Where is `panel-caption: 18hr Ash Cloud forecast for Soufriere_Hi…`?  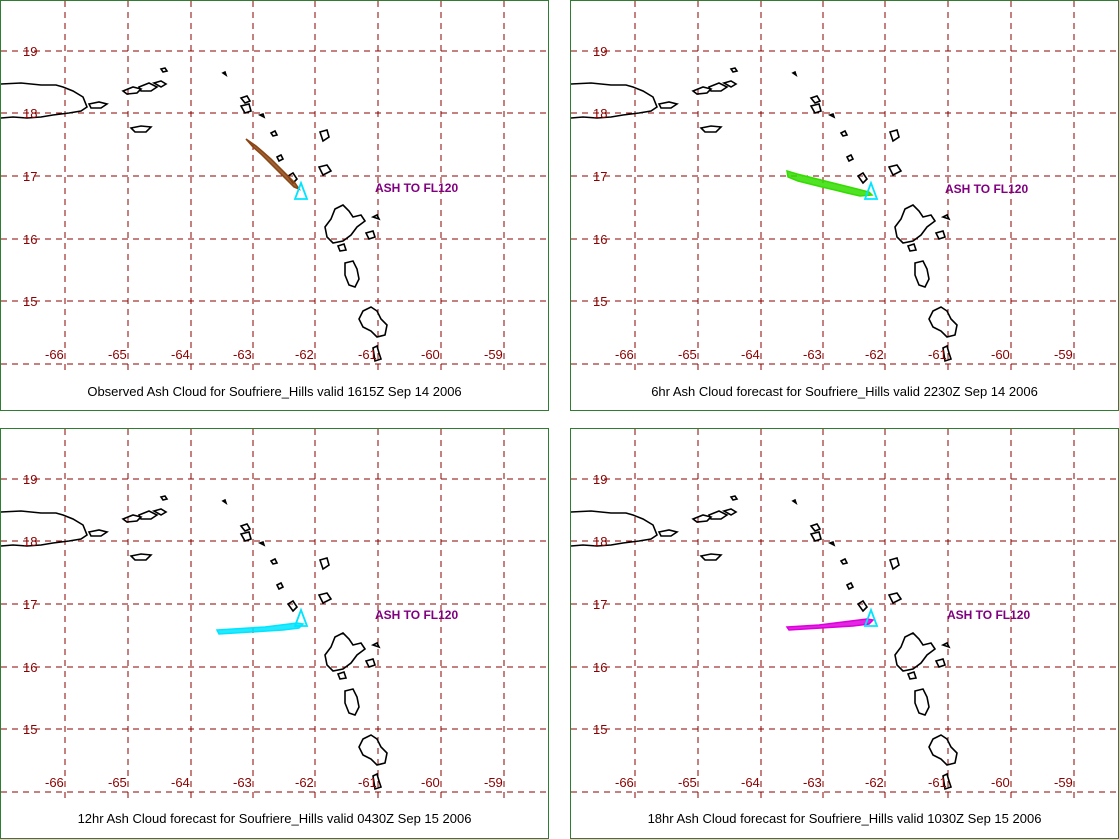 panel-caption: 18hr Ash Cloud forecast for Soufriere_Hi… is located at coordinates (844, 818).